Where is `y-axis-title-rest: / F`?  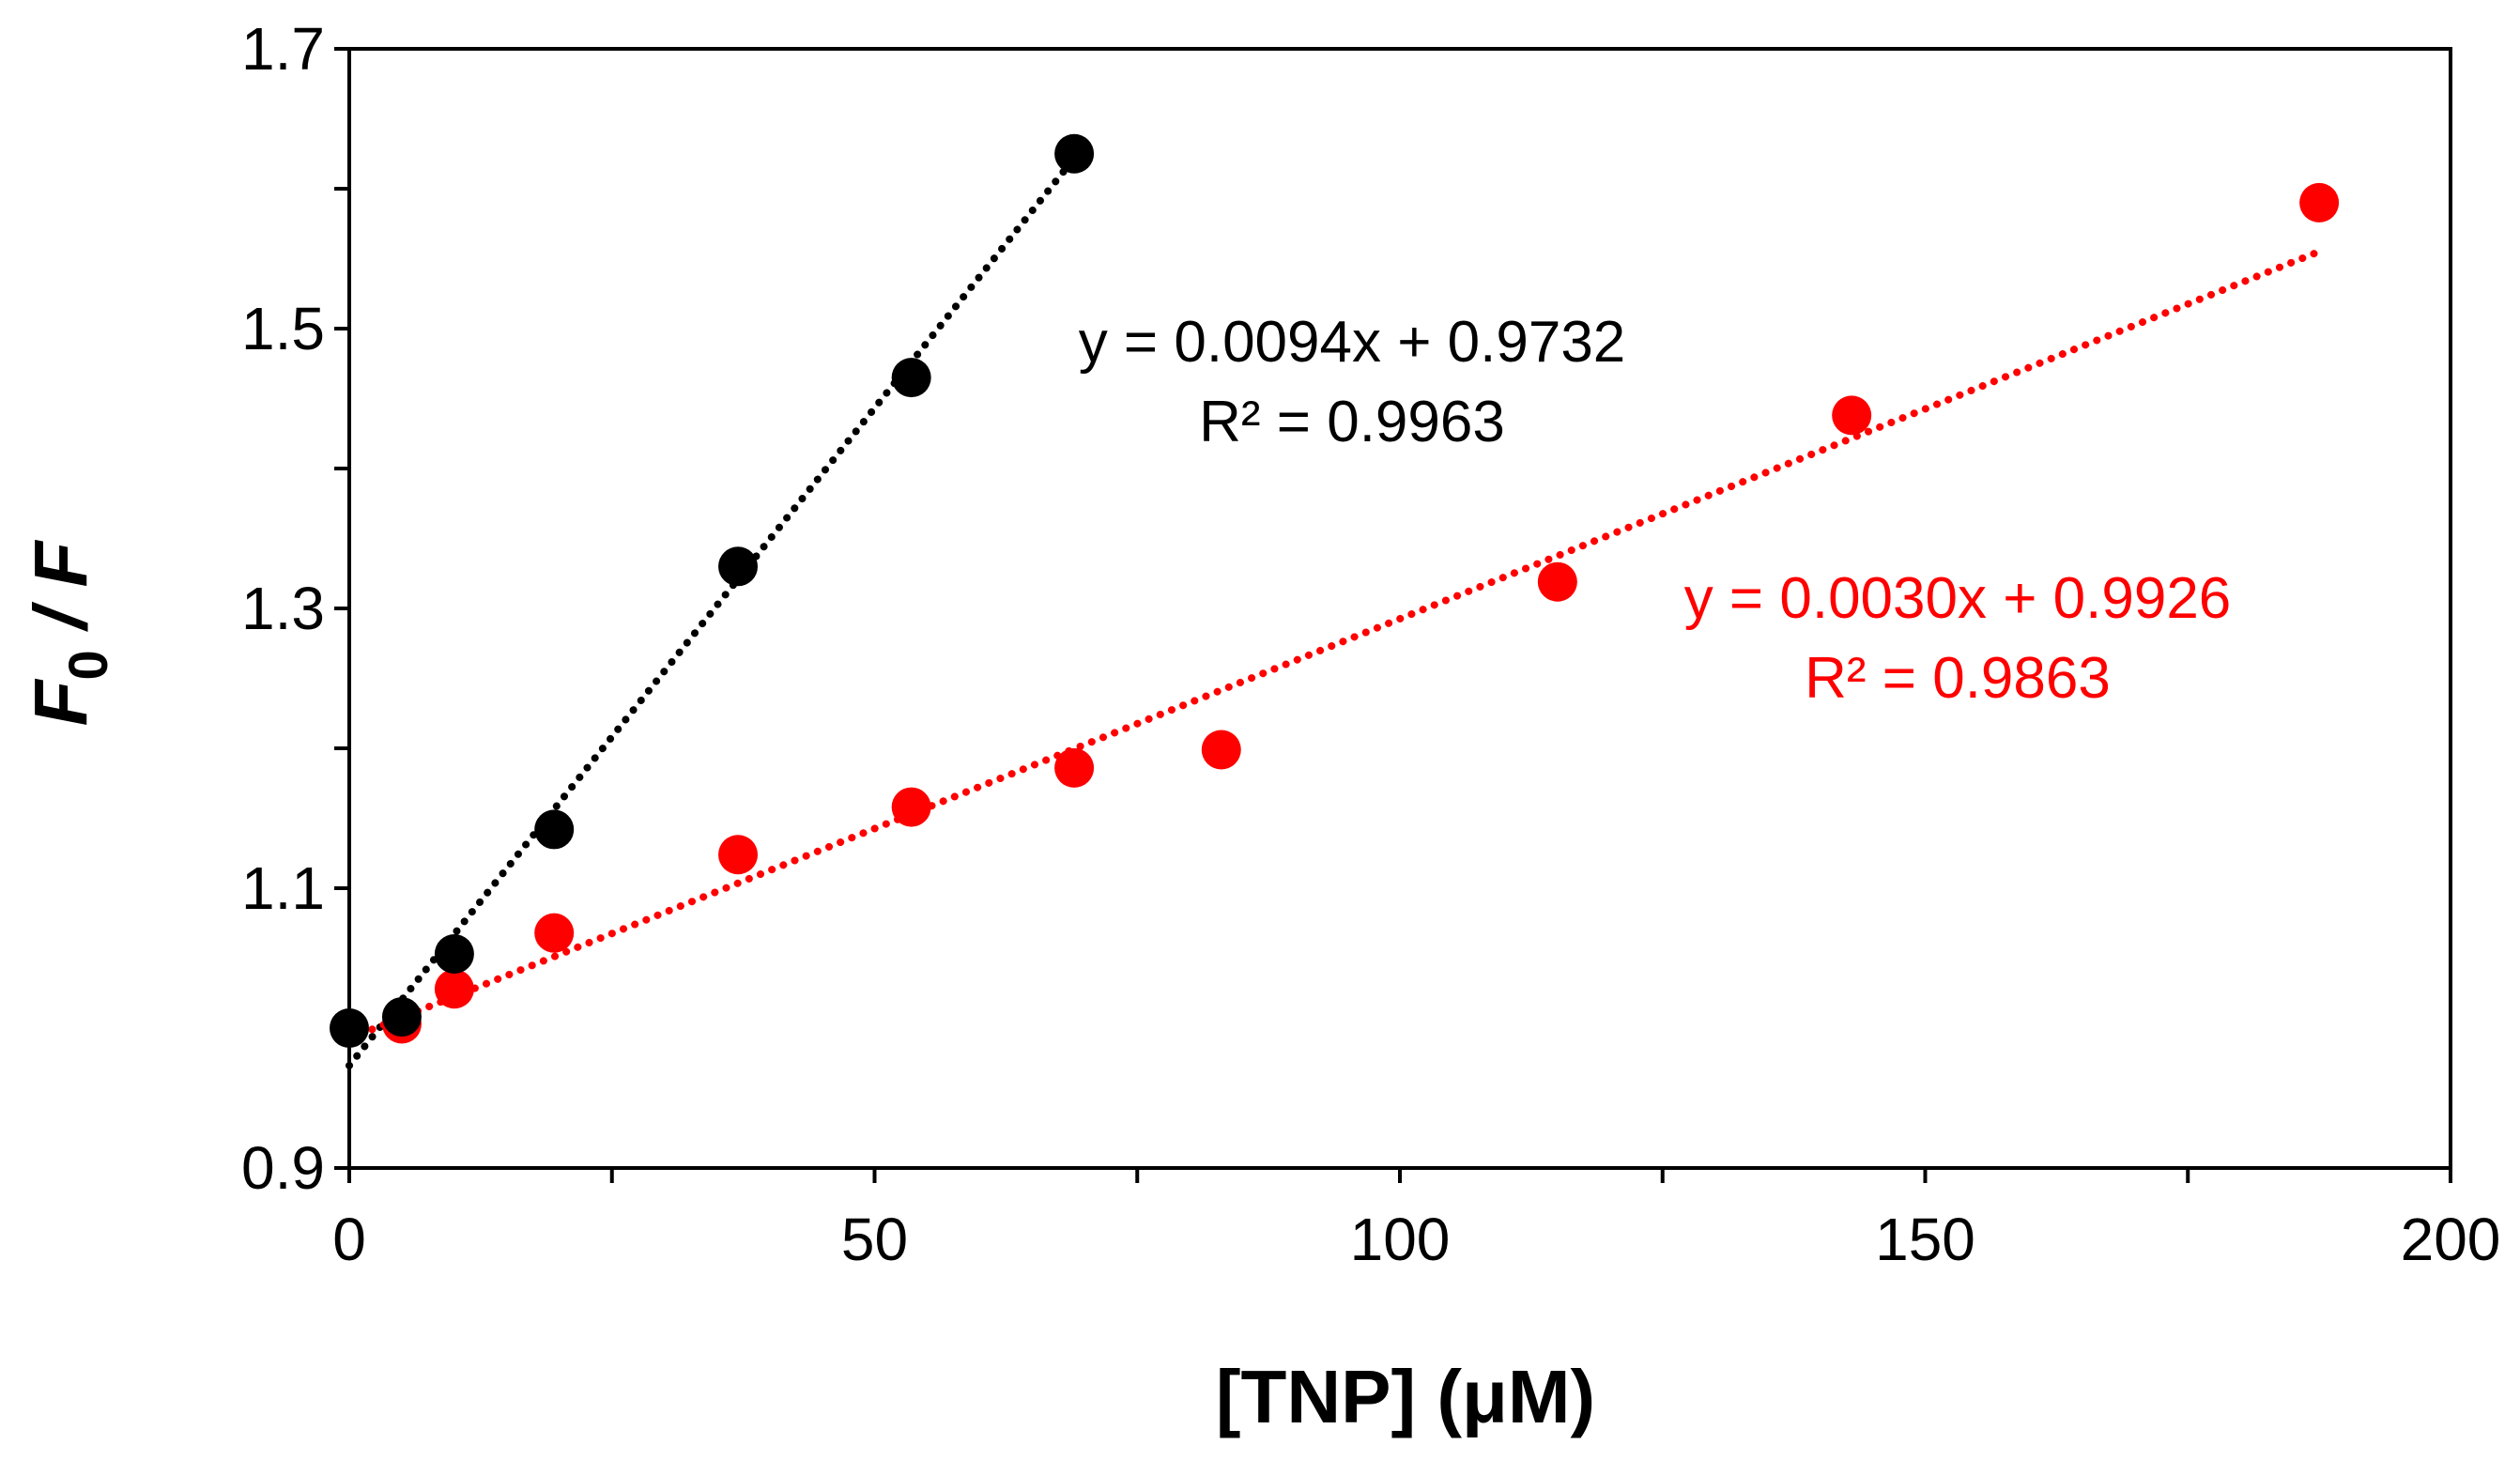 y-axis-title-rest: / F is located at coordinates (60, 595).